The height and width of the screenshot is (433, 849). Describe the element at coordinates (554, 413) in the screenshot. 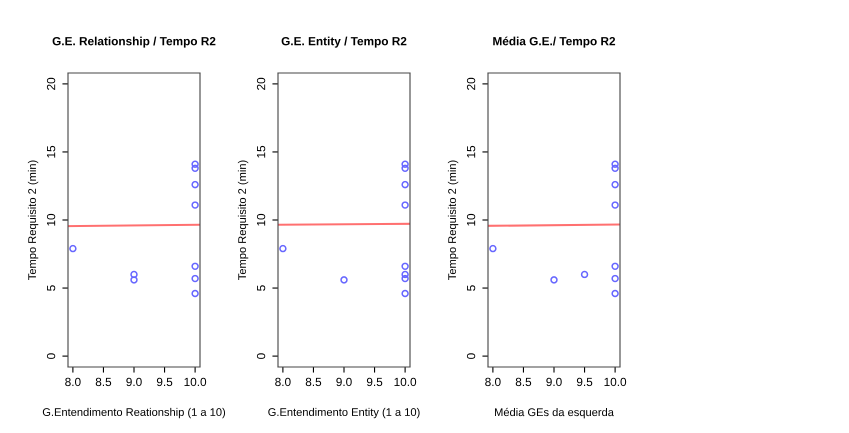

I see `x-axis-title: Média GEs da esquerda` at that location.